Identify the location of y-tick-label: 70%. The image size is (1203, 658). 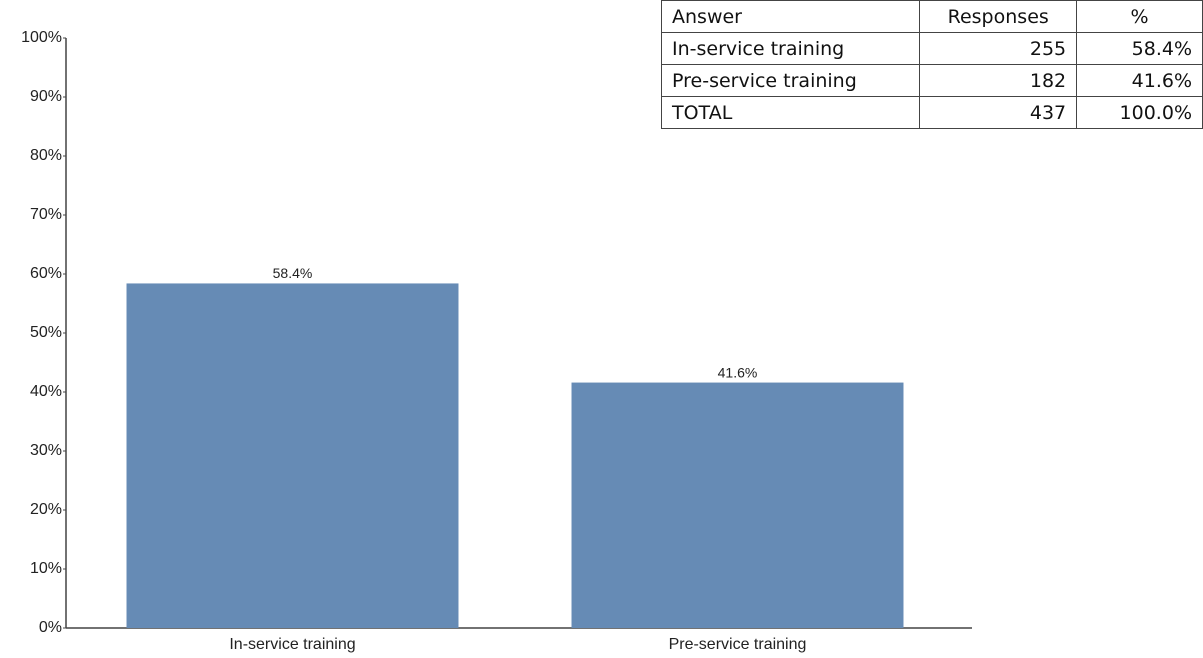
(46, 214).